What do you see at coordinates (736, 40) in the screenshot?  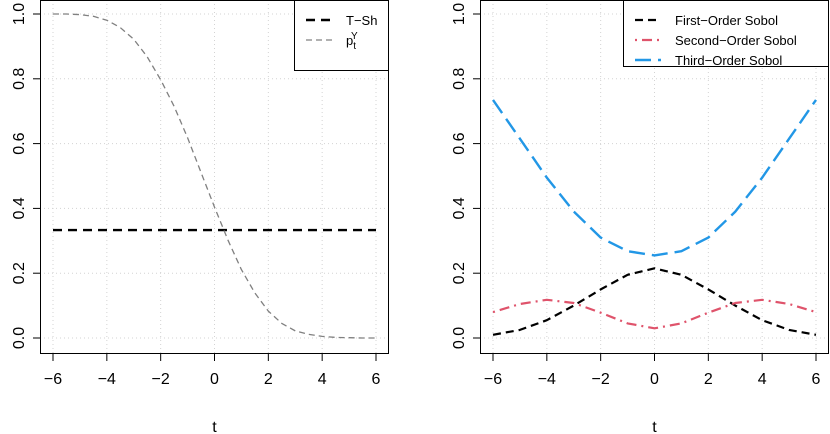 I see `legend-label-2: Second−Order Sobol` at bounding box center [736, 40].